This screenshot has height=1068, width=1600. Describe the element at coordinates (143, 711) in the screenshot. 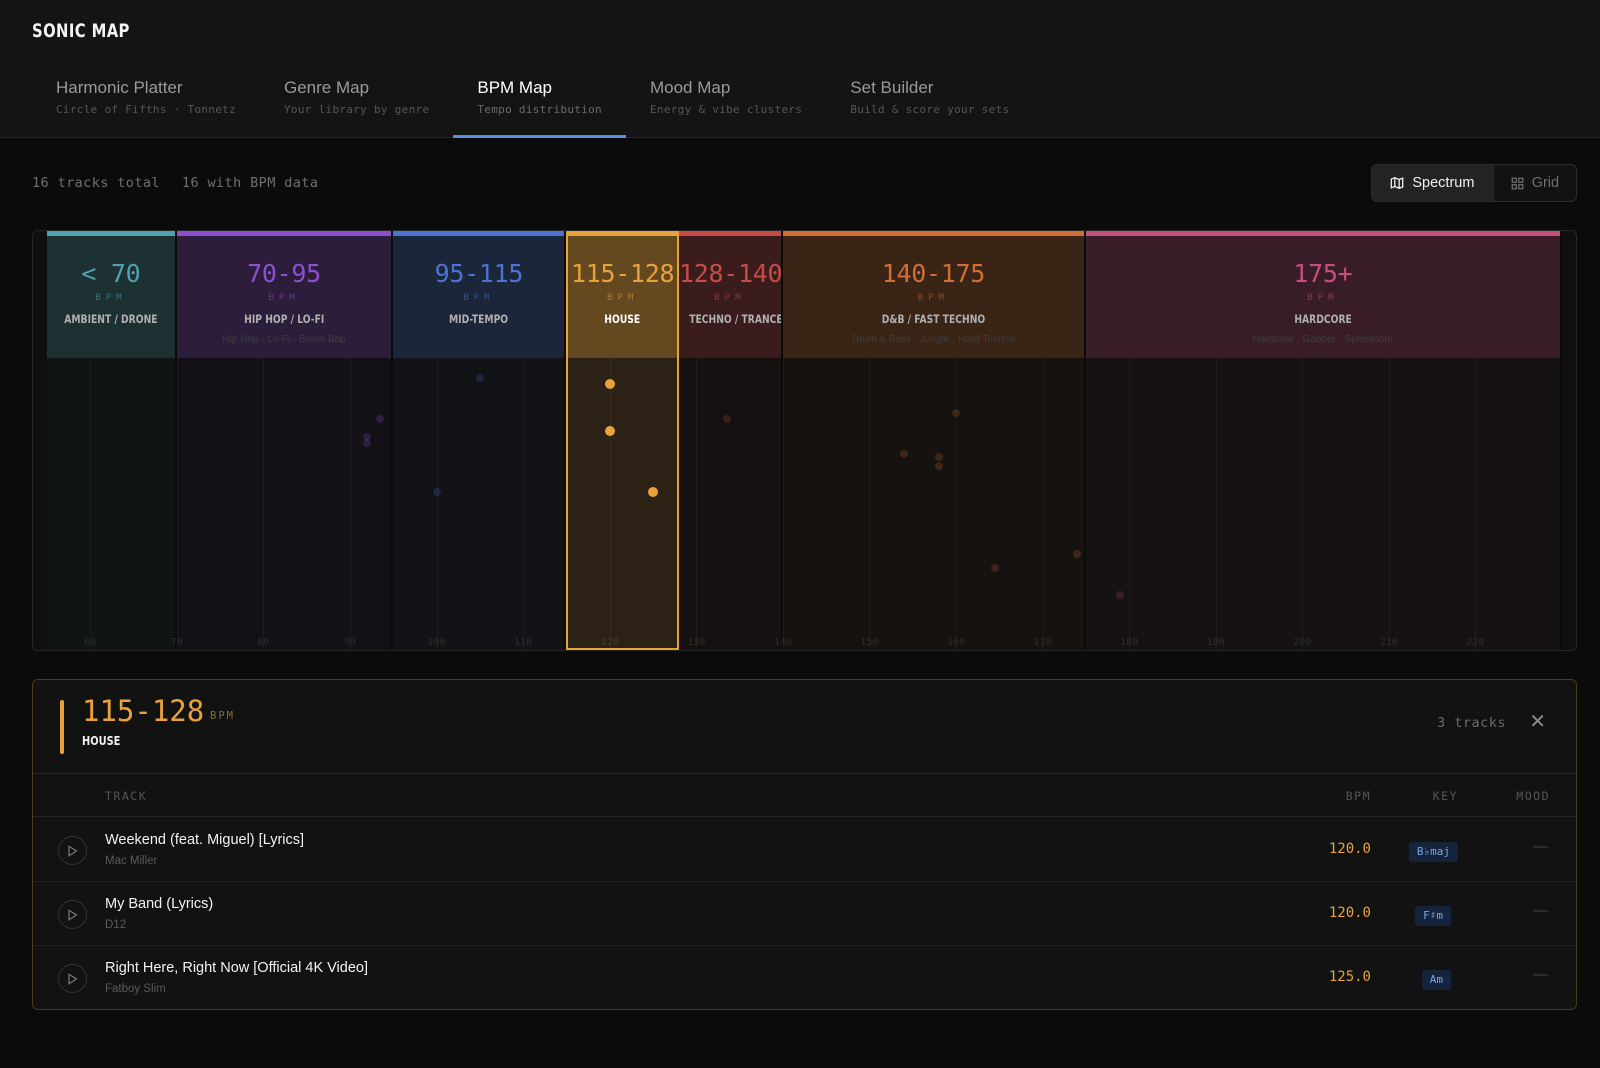

I see `band-detail-range: 115-128` at that location.